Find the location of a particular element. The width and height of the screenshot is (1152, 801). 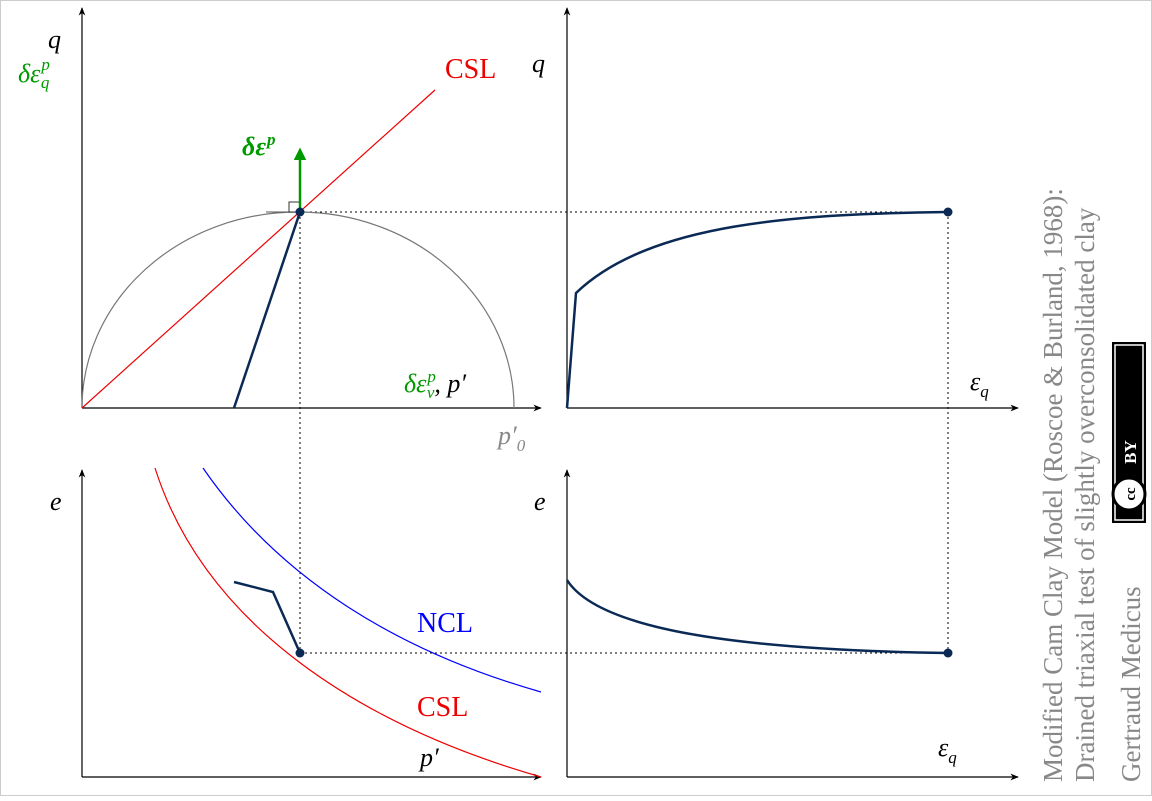

axis-label: p′ is located at coordinates (428, 757).